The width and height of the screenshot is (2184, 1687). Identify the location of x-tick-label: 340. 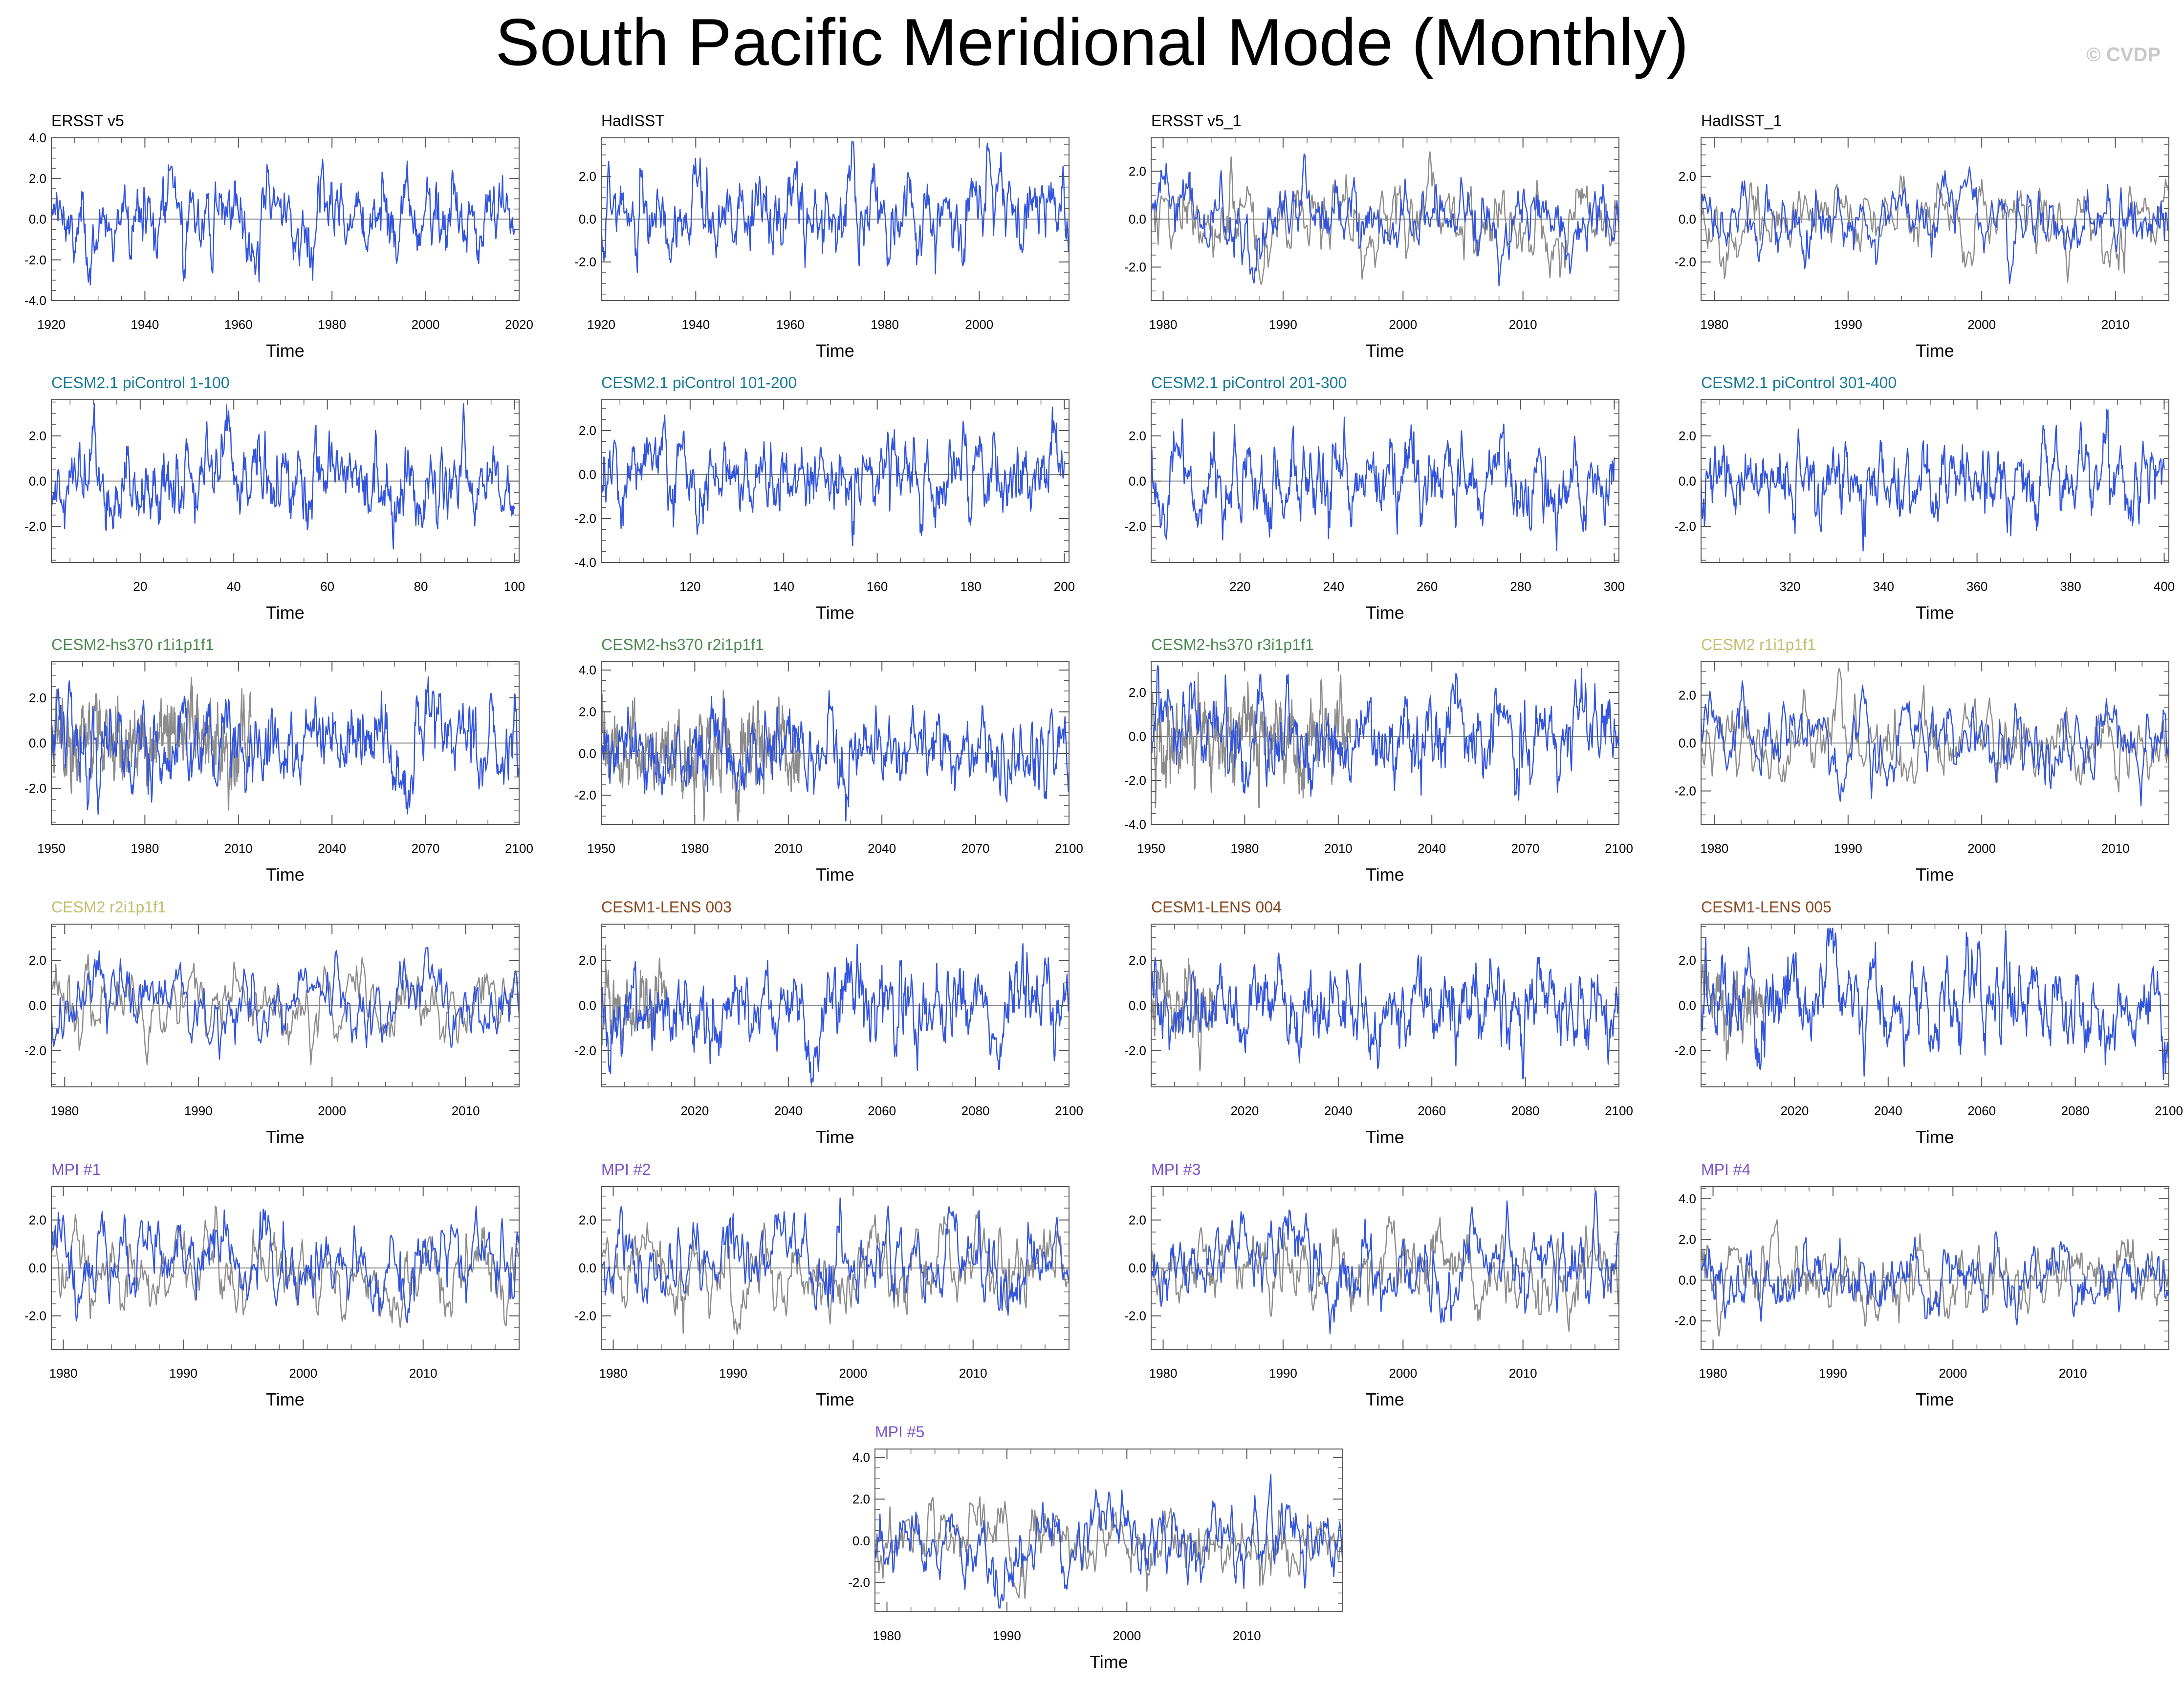
(1883, 586).